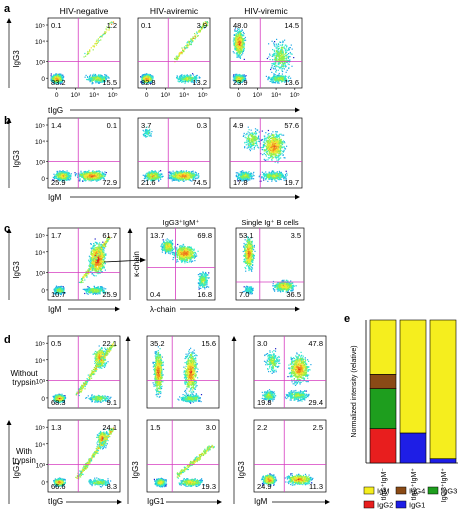  I want to click on x-axis-arrowhead, so click(297, 110).